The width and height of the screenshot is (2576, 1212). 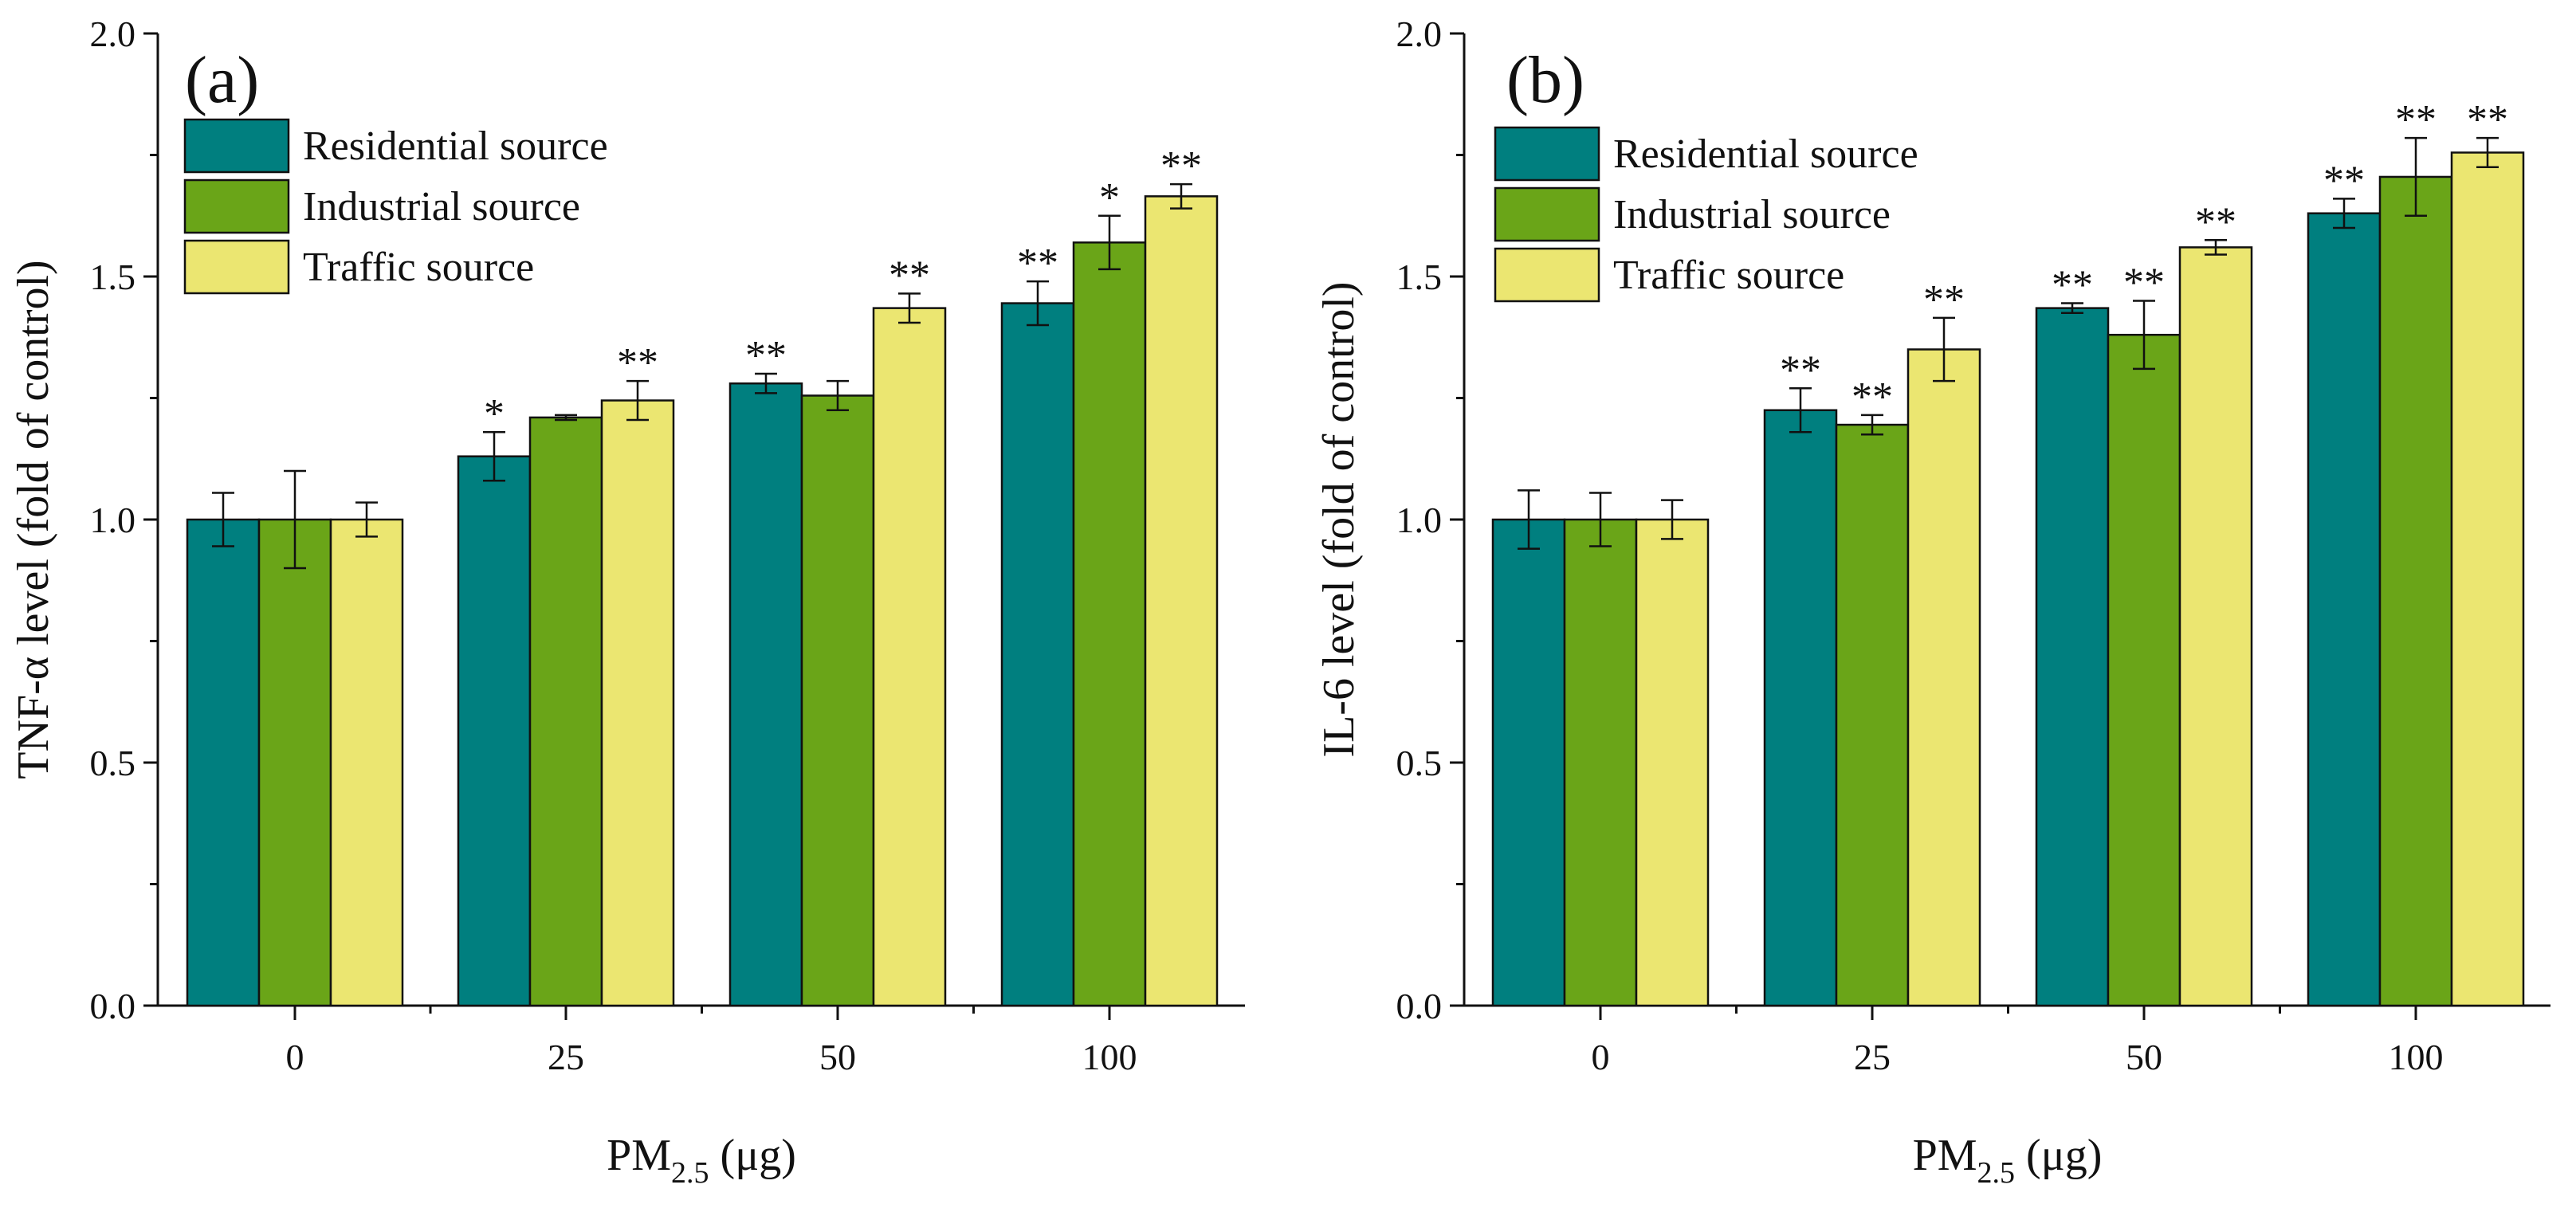 I want to click on panel-label: (a), so click(x=222, y=80).